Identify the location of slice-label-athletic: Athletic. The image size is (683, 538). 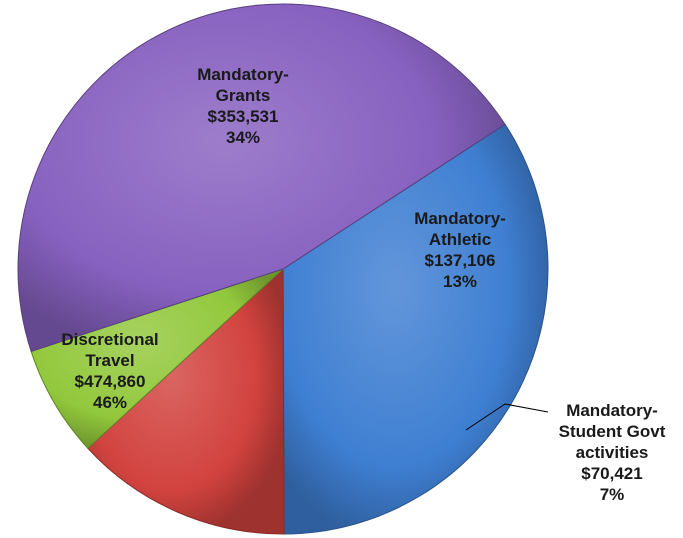
(460, 239).